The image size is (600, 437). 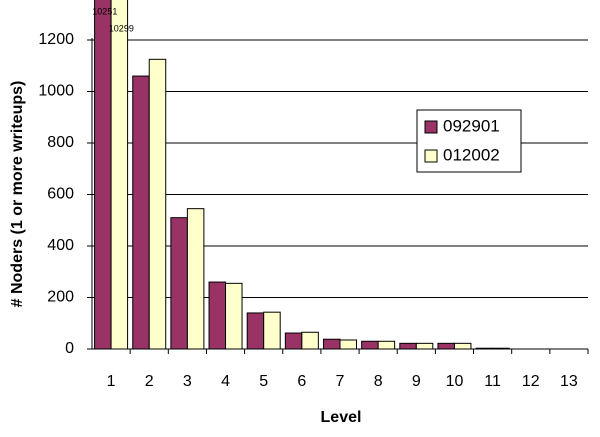 What do you see at coordinates (341, 417) in the screenshot?
I see `x-axis-label: Level` at bounding box center [341, 417].